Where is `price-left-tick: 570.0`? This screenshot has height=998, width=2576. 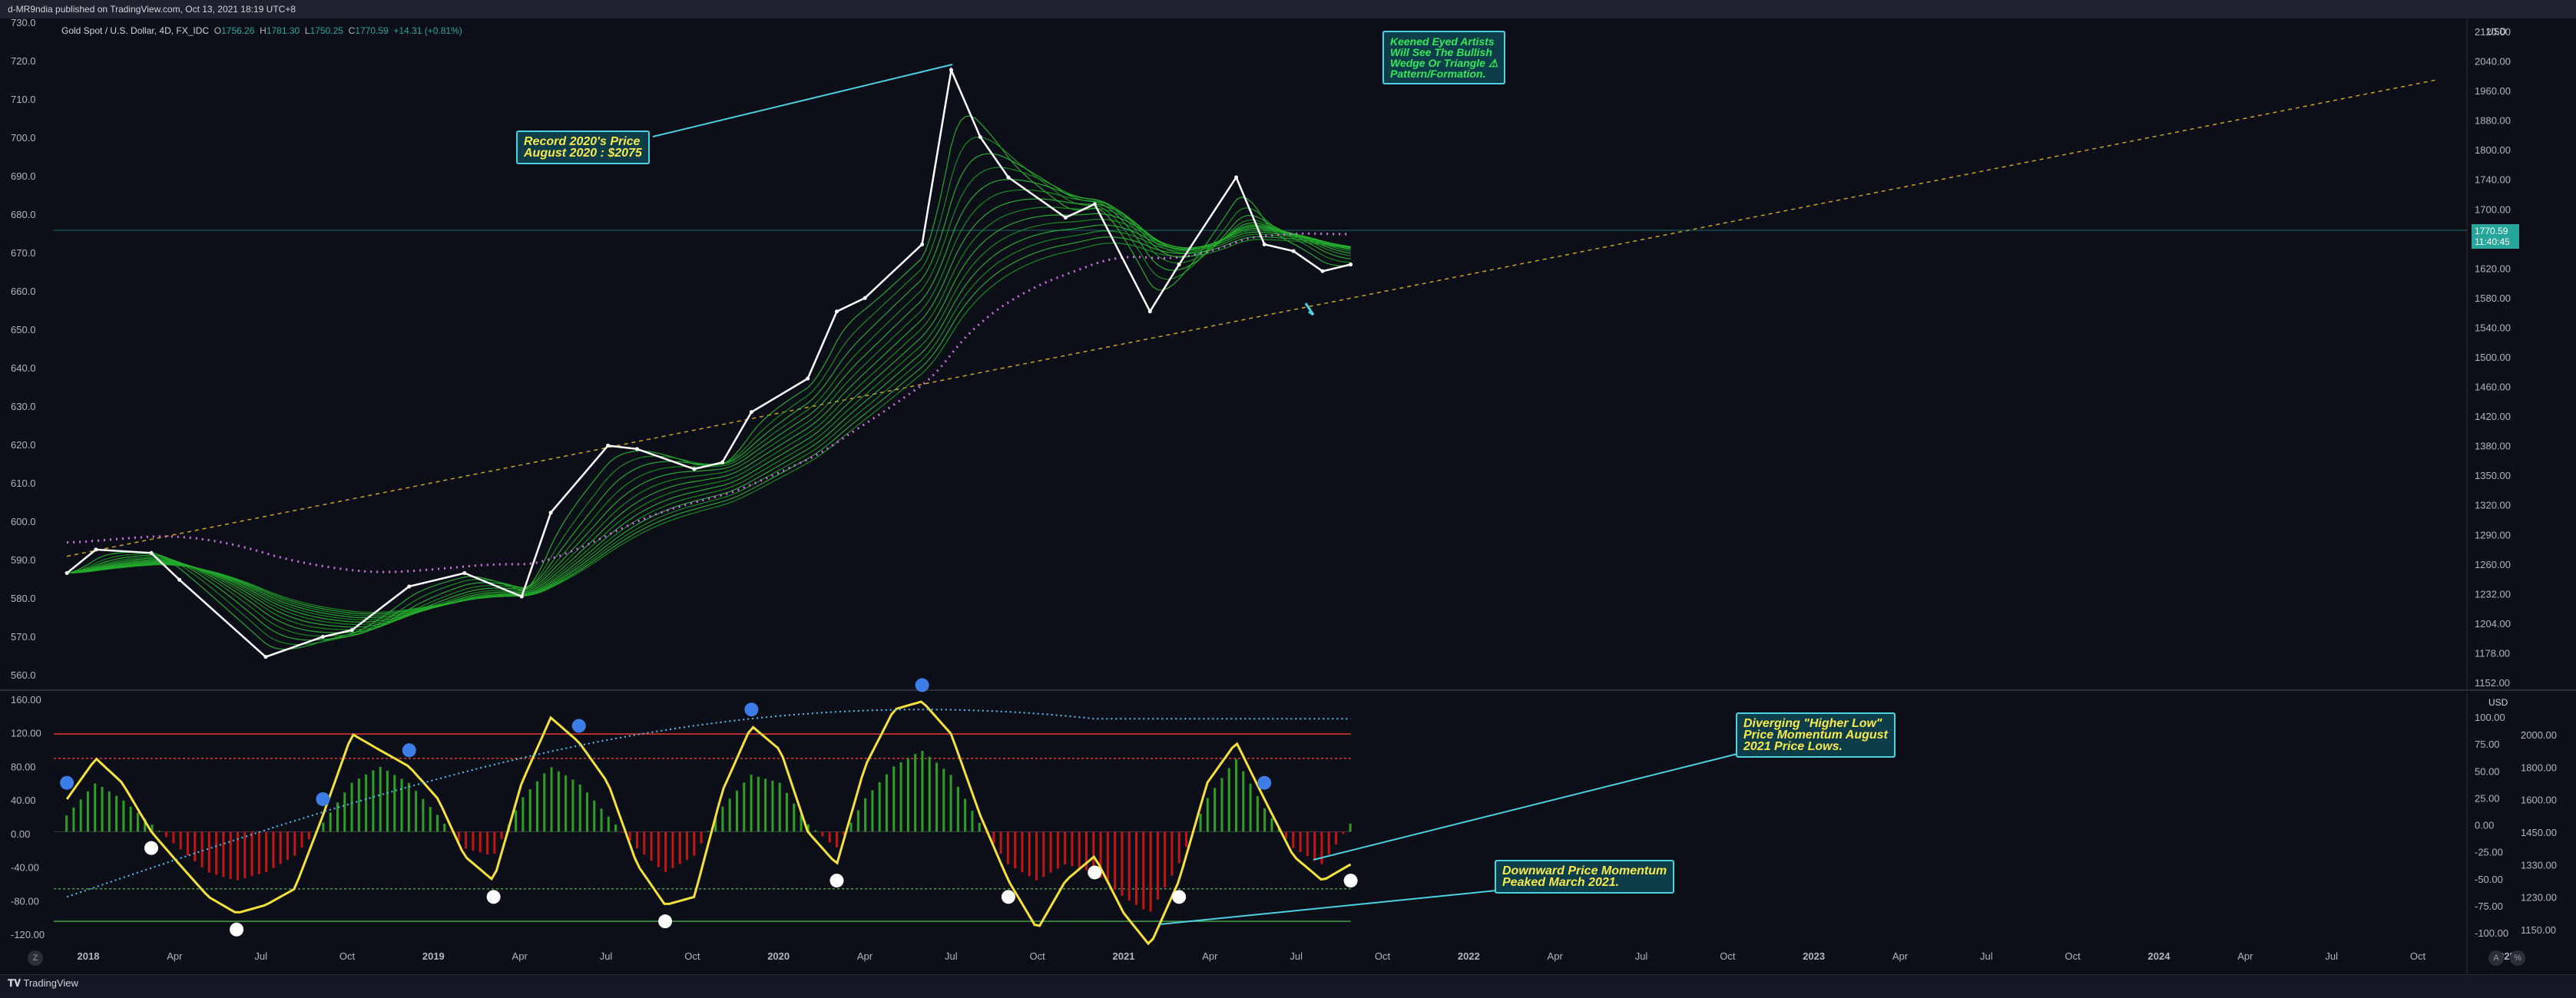 price-left-tick: 570.0 is located at coordinates (23, 637).